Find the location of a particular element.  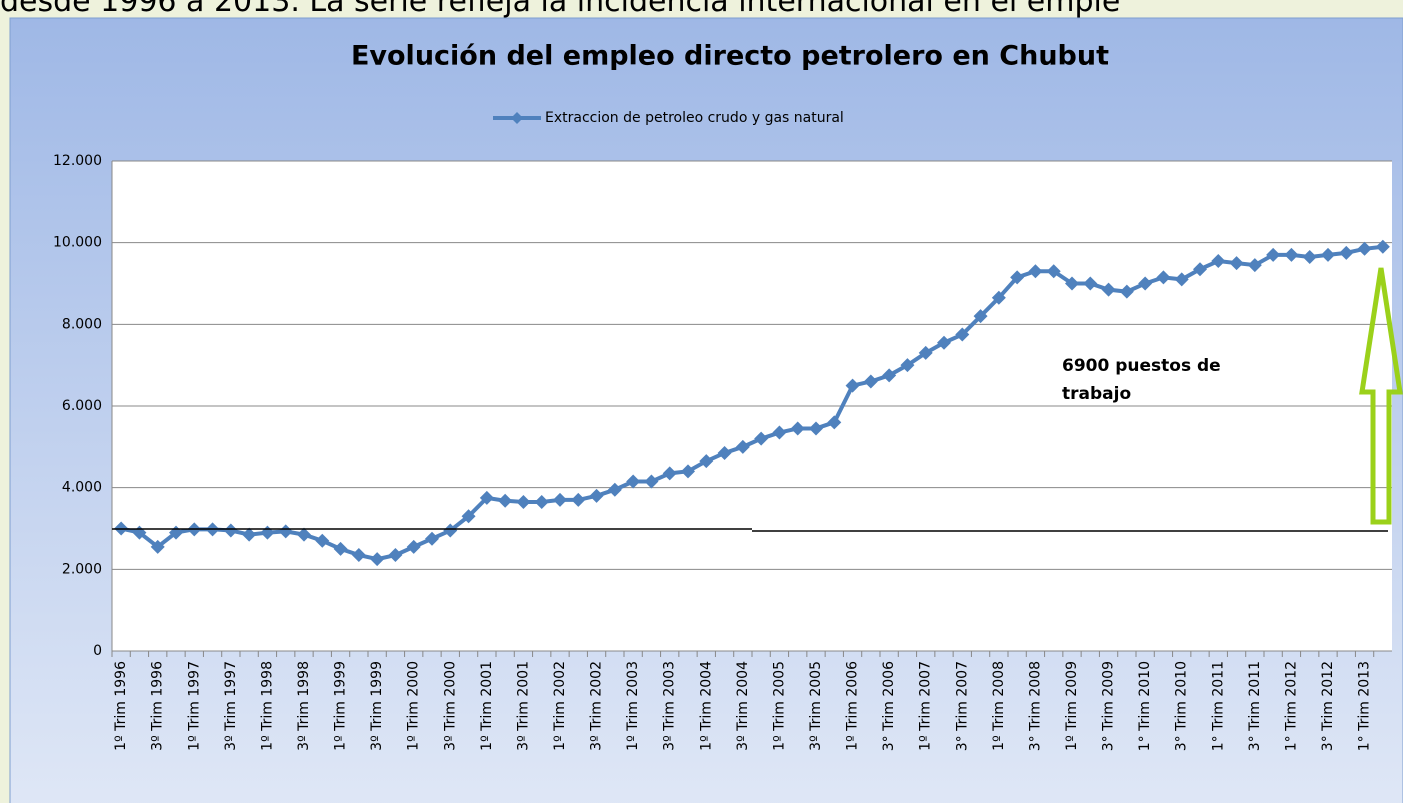

x-tick-label: 3° Trim 2012 is located at coordinates (1328, 706).